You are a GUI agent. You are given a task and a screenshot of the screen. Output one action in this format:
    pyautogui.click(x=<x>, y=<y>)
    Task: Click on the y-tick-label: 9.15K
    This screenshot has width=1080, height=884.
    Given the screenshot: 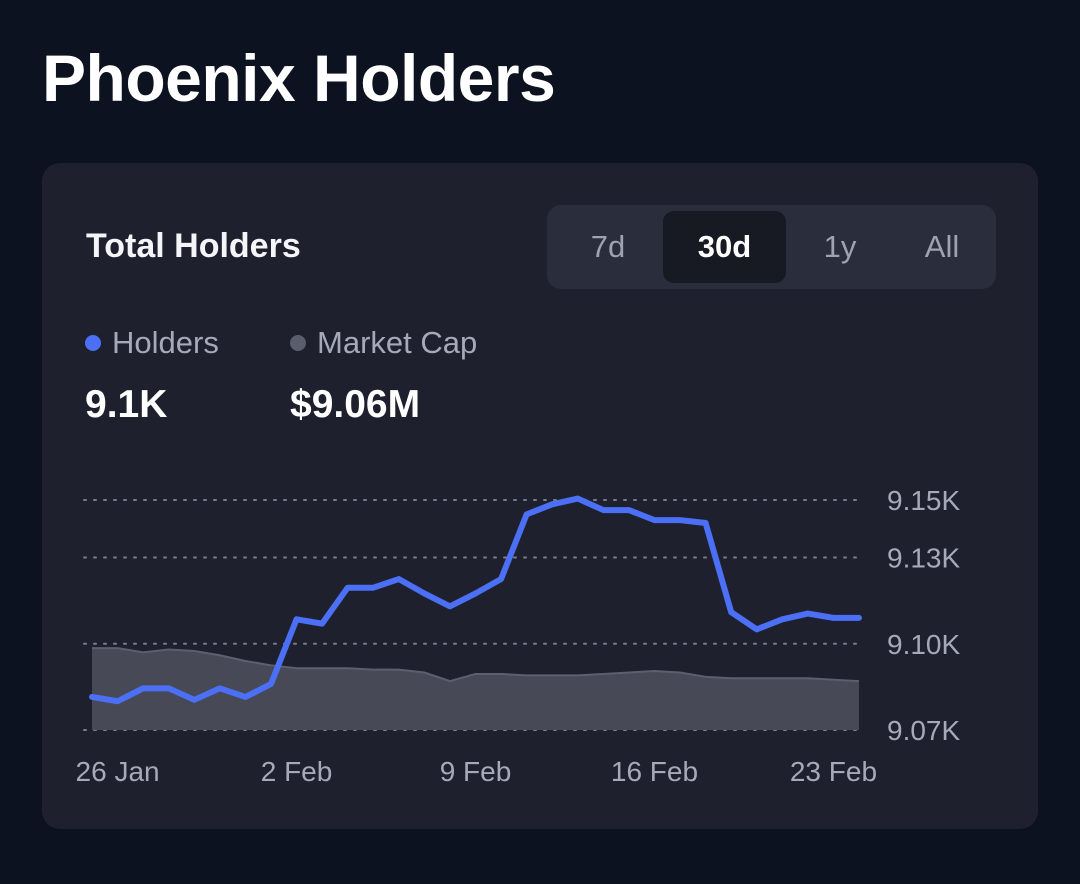 What is the action you would take?
    pyautogui.click(x=923, y=500)
    